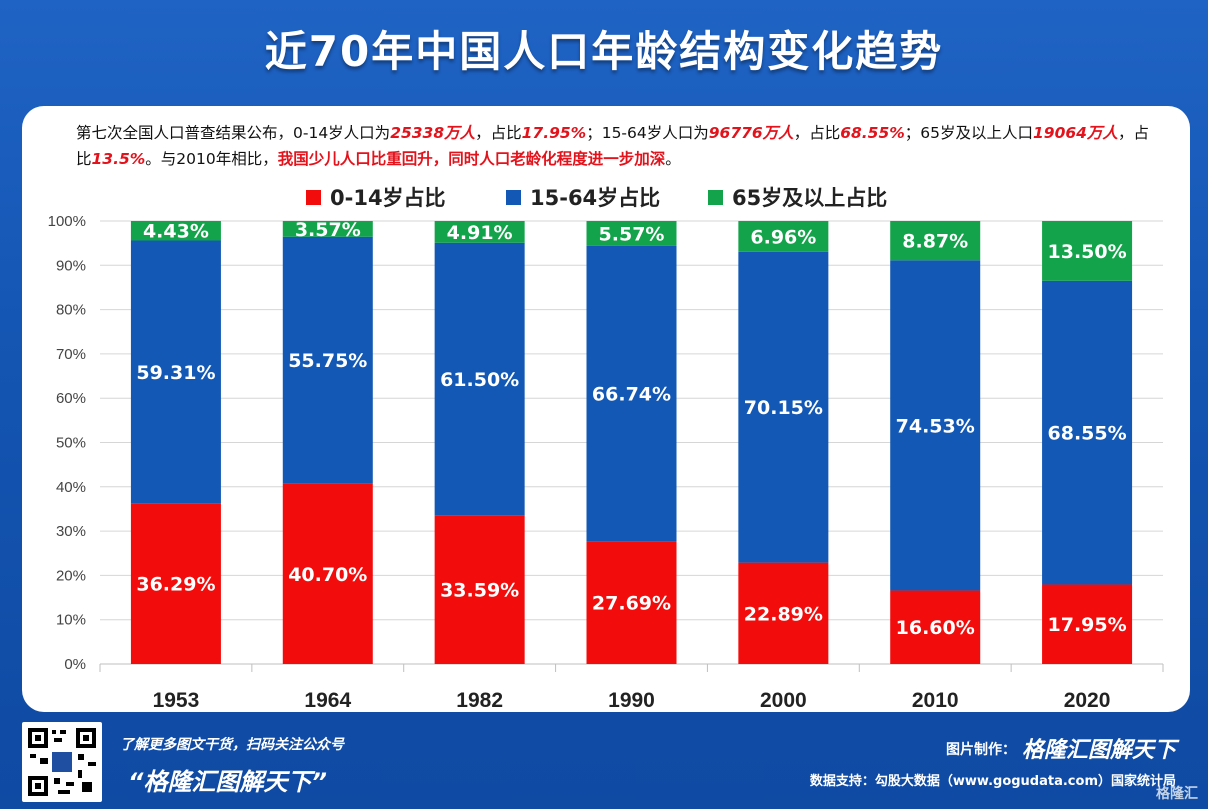 The height and width of the screenshot is (809, 1208). What do you see at coordinates (479, 700) in the screenshot?
I see `x-tick-label: 1982` at bounding box center [479, 700].